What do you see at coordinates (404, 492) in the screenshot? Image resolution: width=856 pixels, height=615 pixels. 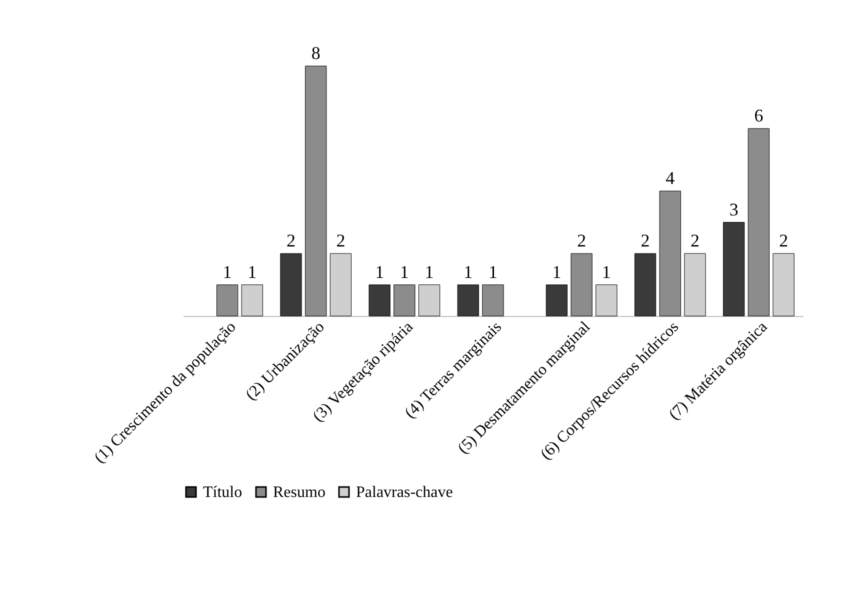 I see `legend-label: Palavras-chave` at bounding box center [404, 492].